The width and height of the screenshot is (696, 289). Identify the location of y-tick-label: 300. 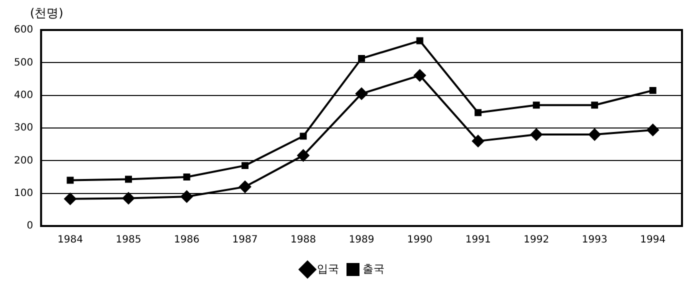
(24, 128).